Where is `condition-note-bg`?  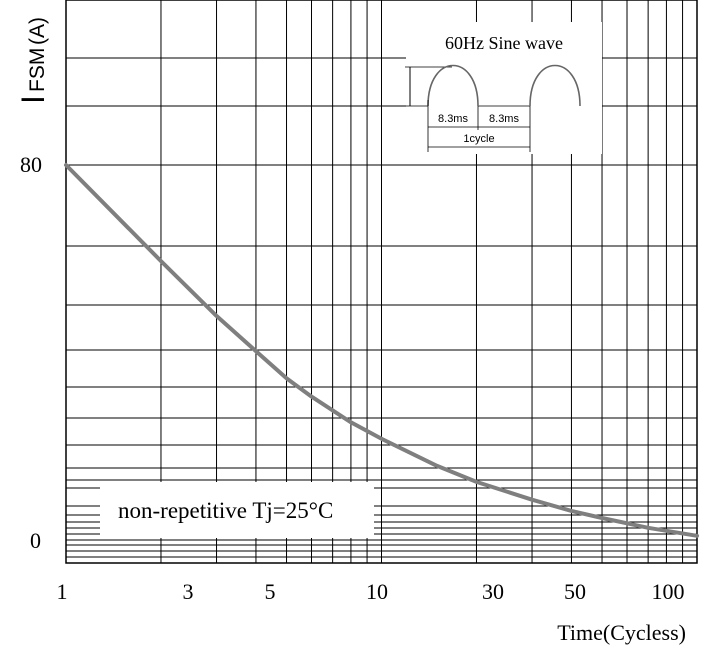 condition-note-bg is located at coordinates (237, 510).